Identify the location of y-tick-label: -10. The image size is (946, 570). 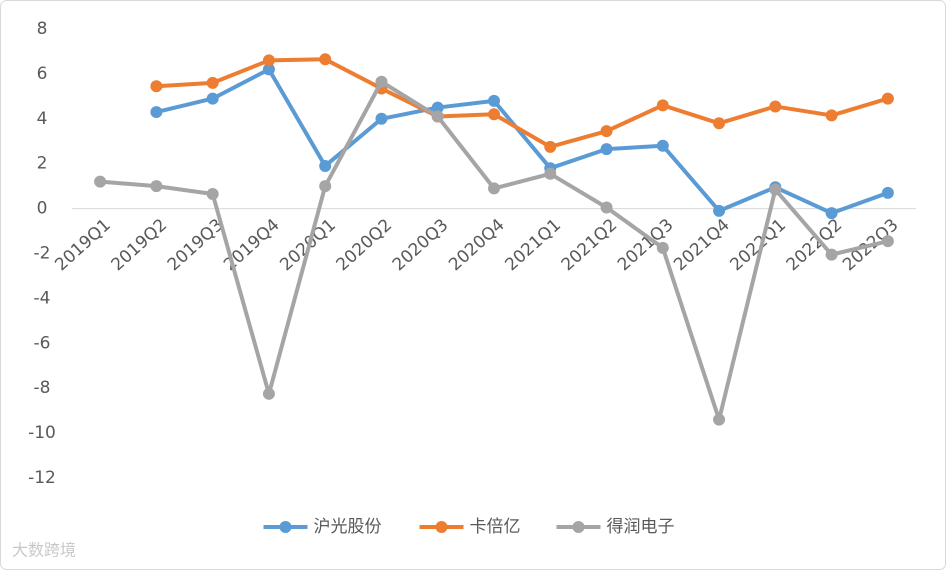
(42, 433).